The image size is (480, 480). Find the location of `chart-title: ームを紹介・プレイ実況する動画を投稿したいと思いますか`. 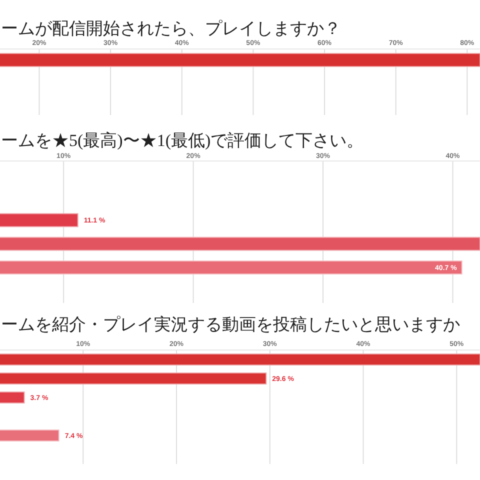

chart-title: ームを紹介・プレイ実況する動画を投稿したいと思いますか is located at coordinates (230, 324).